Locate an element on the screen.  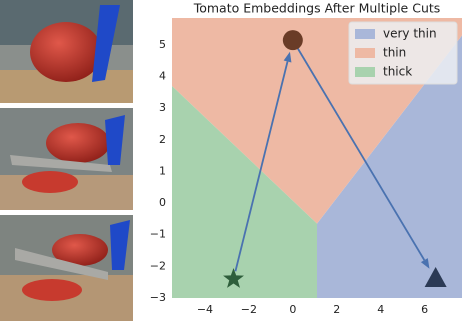
chart-title: Tomato Embeddings After Multiple Cuts is located at coordinates (317, 8).